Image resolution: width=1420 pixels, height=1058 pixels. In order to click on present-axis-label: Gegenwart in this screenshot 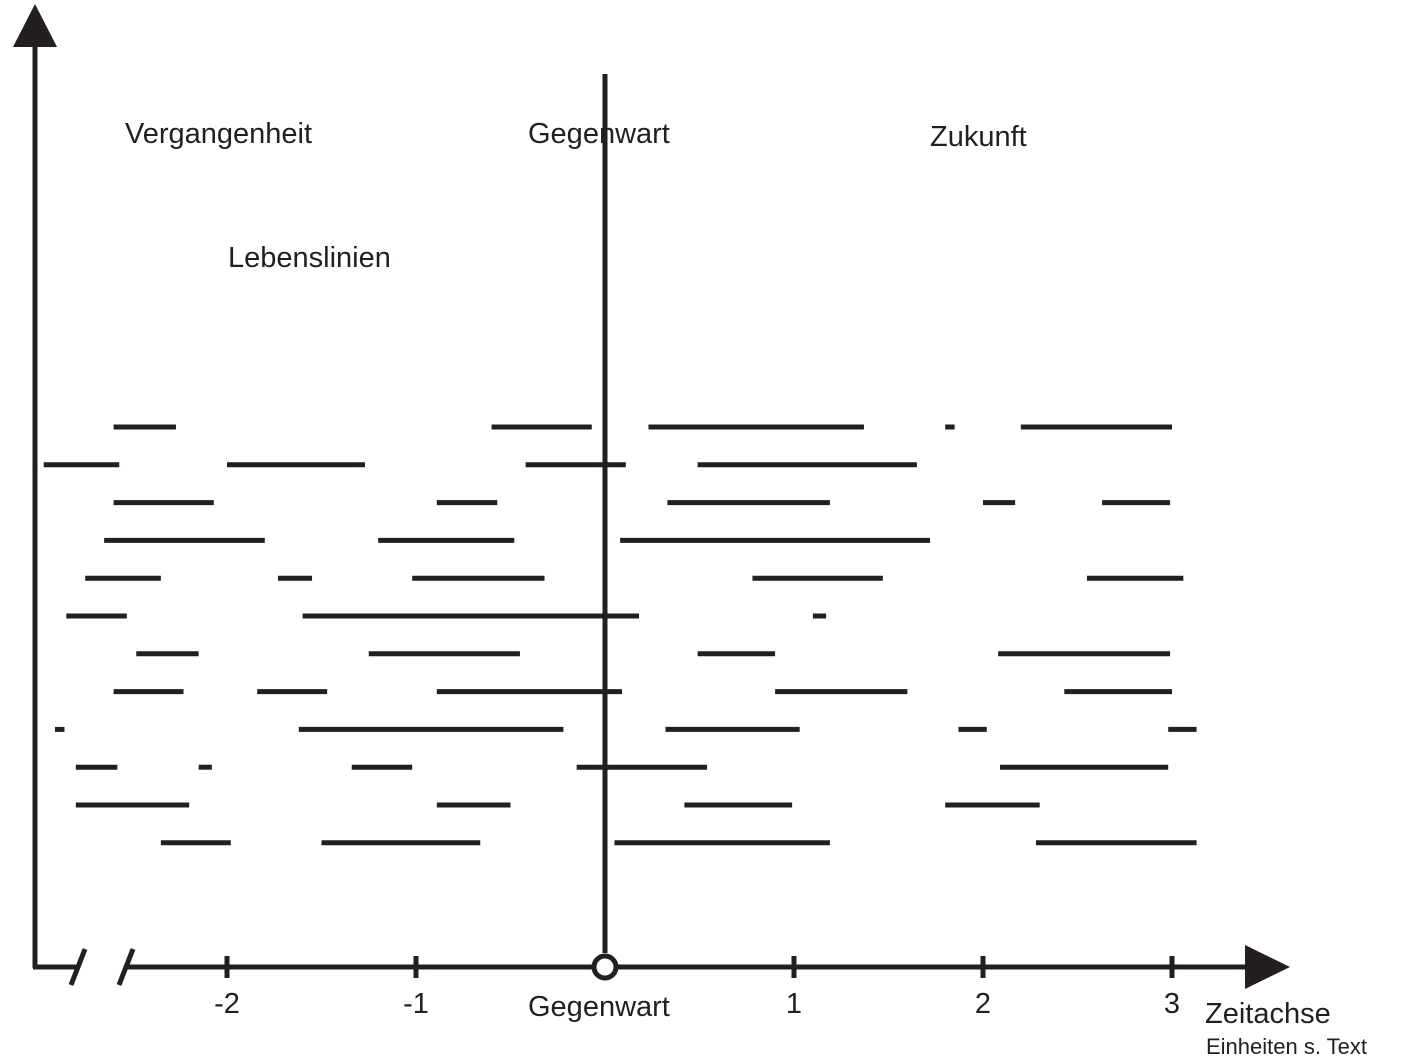, I will do `click(599, 1007)`.